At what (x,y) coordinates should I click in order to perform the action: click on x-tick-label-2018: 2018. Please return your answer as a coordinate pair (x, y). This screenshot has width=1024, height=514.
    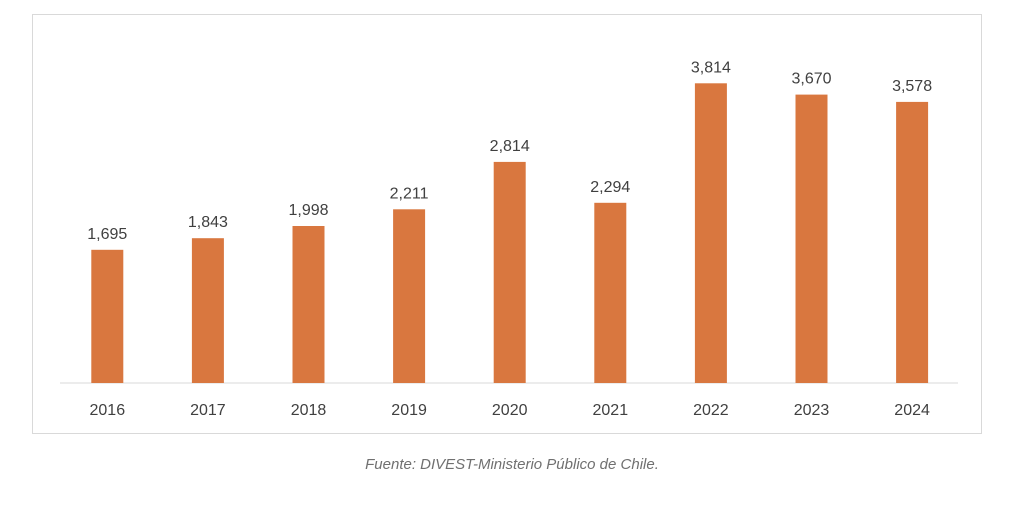
    Looking at the image, I should click on (309, 410).